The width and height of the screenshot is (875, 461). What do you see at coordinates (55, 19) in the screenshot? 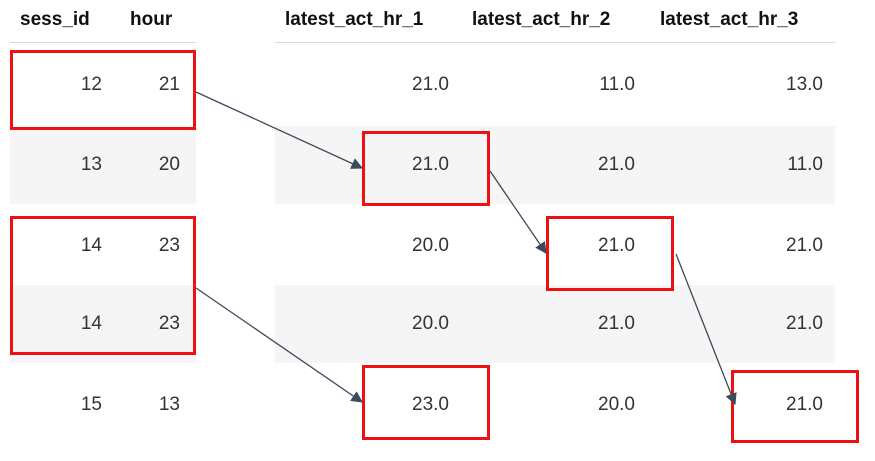
I see `column-header-sess-id: sess_id` at bounding box center [55, 19].